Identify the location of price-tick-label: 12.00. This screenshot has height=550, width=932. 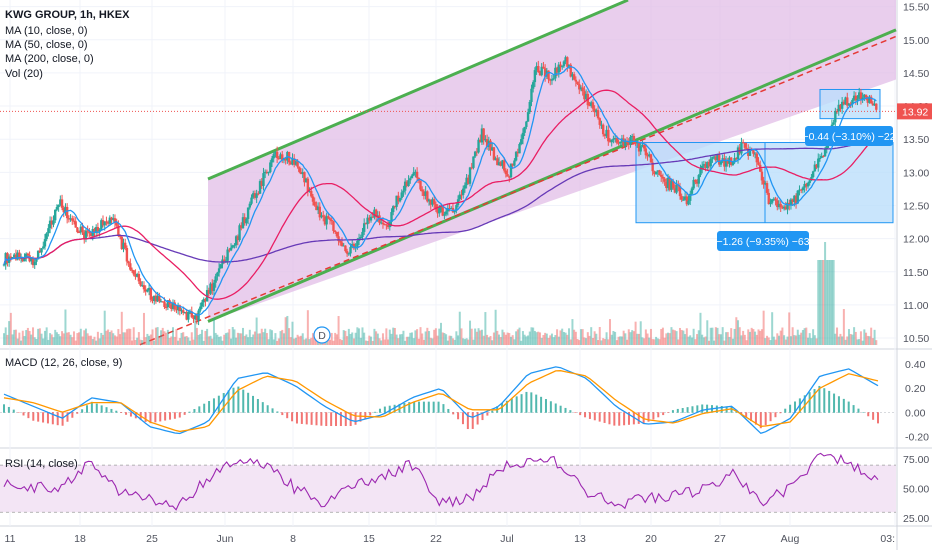
(916, 240).